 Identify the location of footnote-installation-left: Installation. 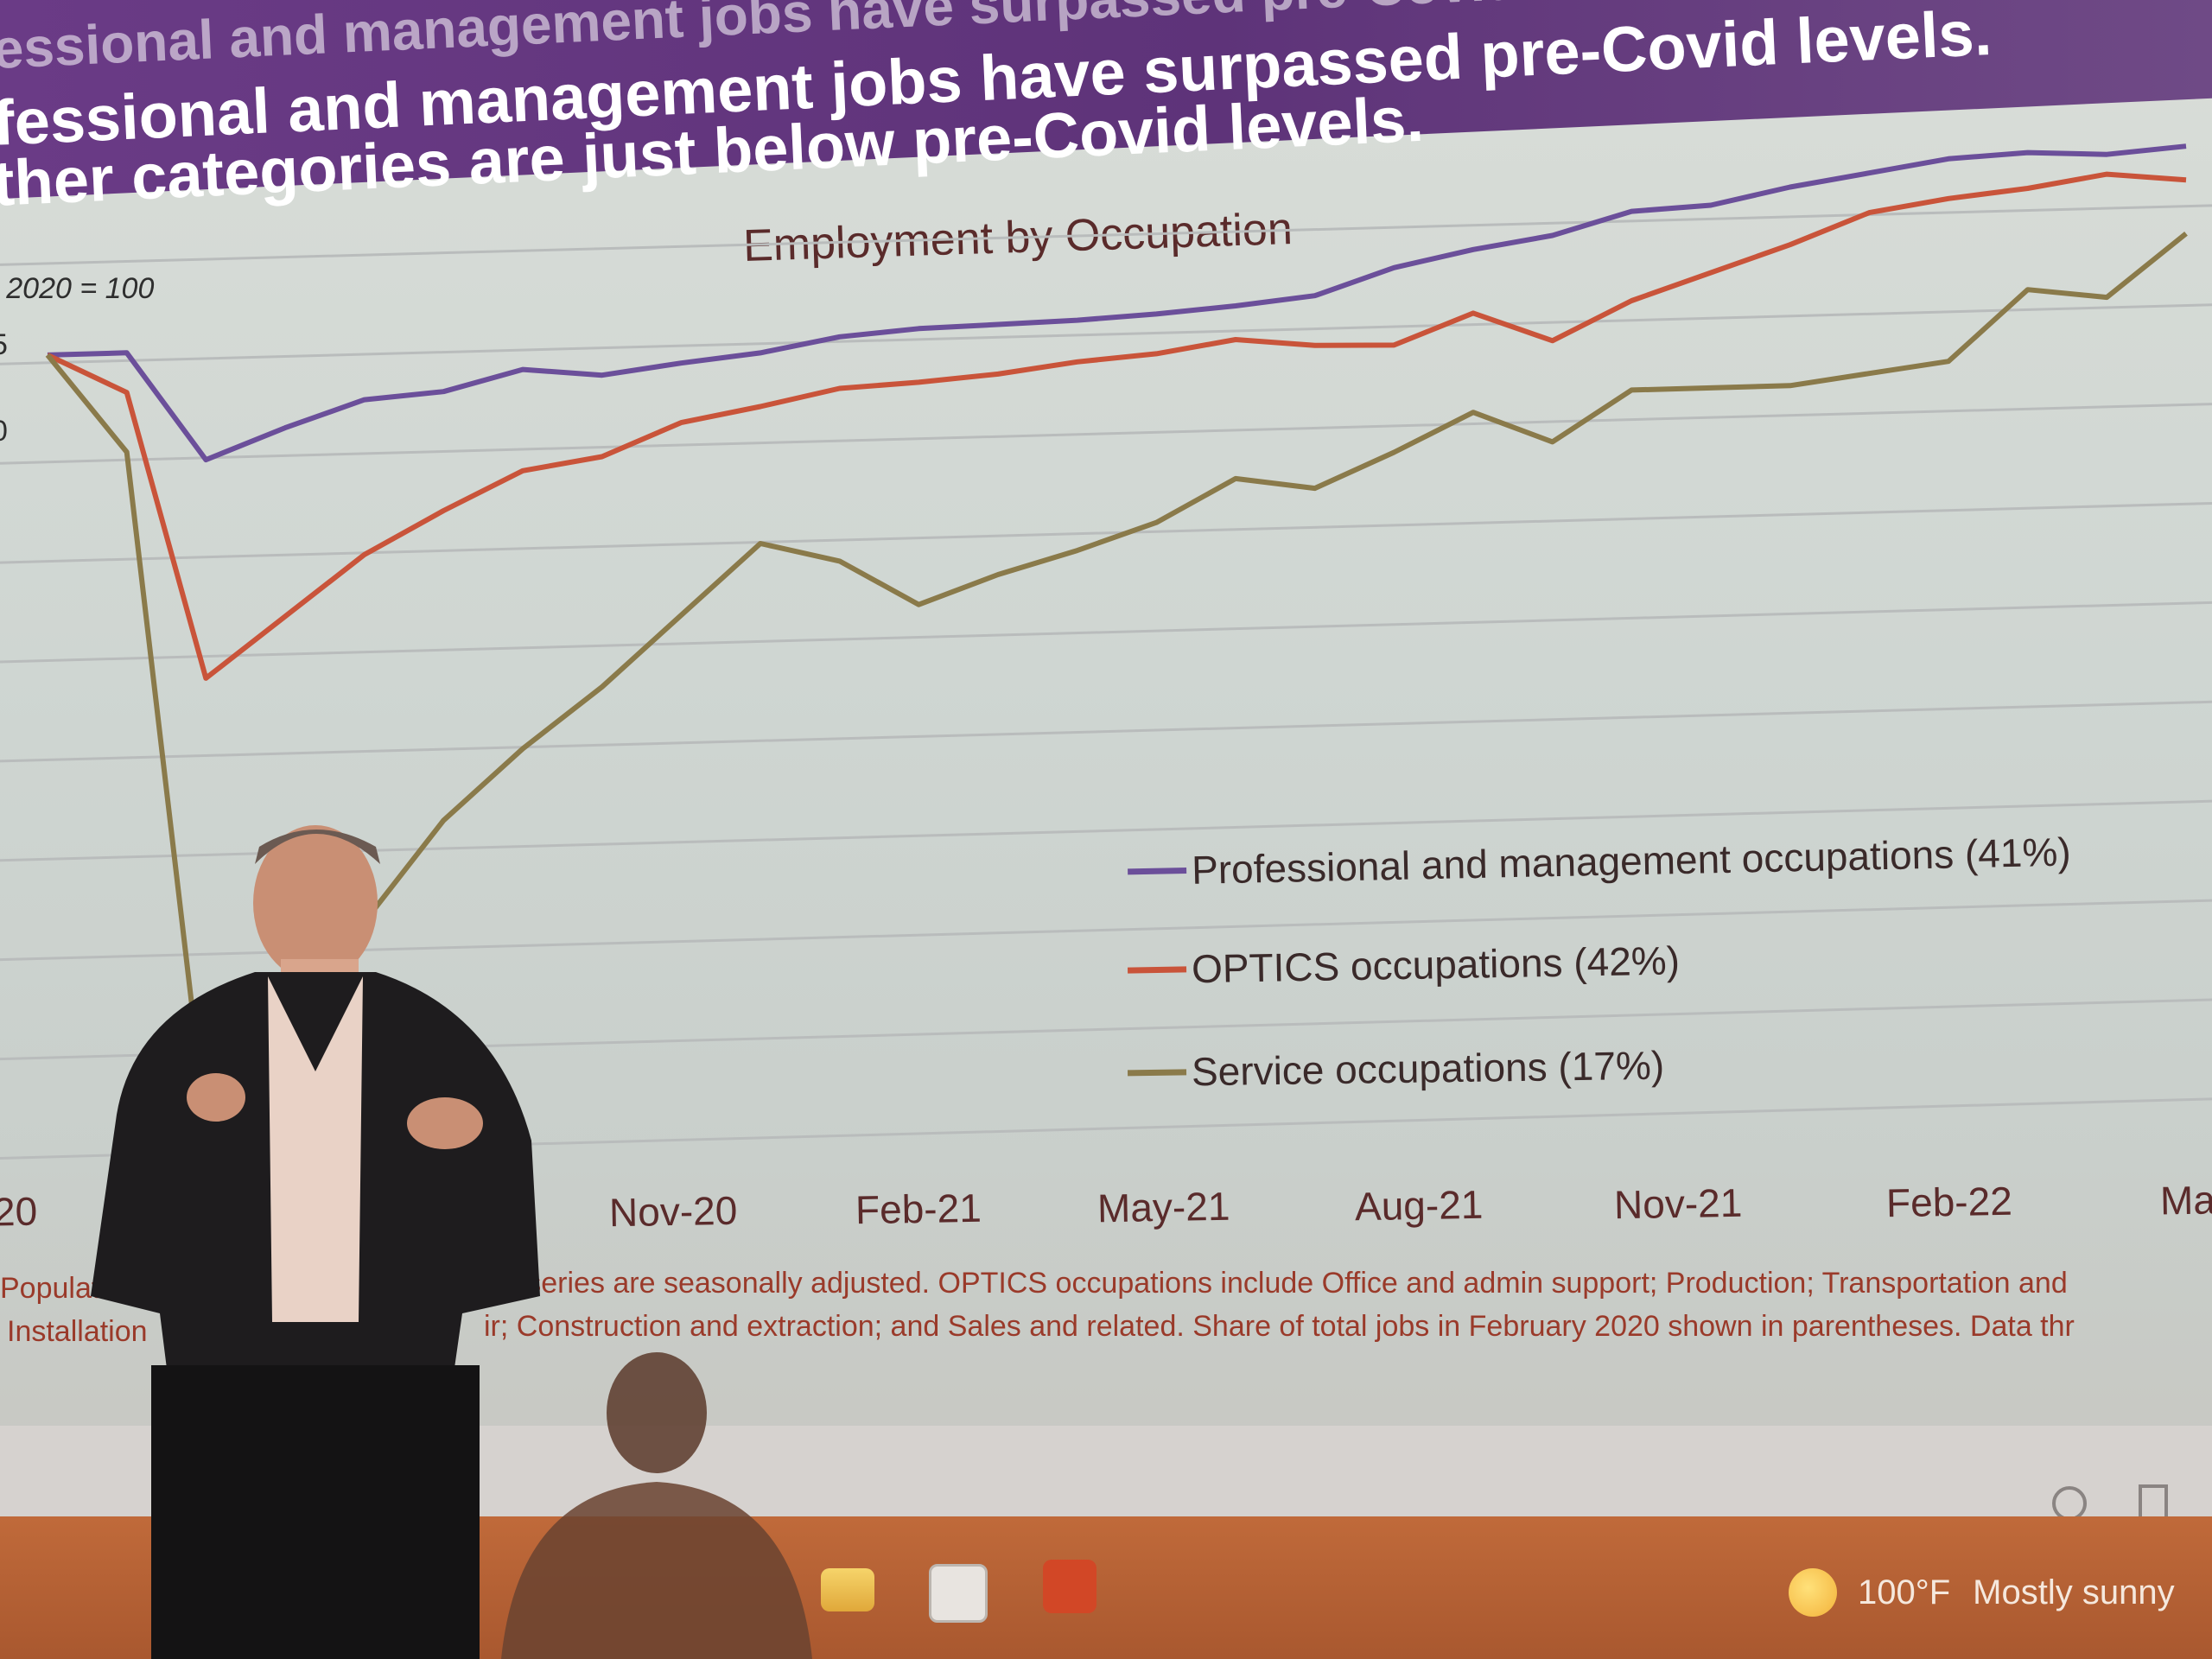
(77, 1331).